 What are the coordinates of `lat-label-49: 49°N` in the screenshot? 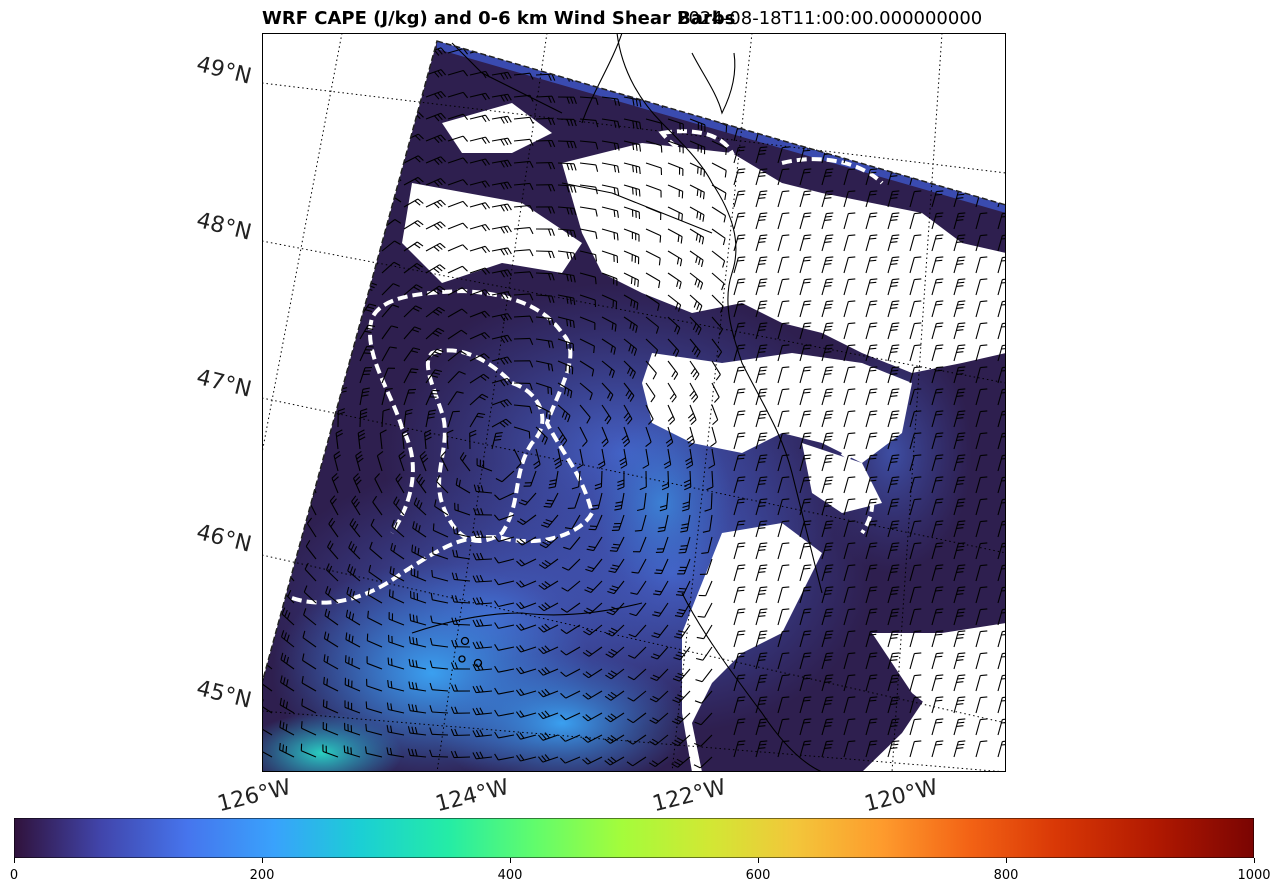 It's located at (223, 71).